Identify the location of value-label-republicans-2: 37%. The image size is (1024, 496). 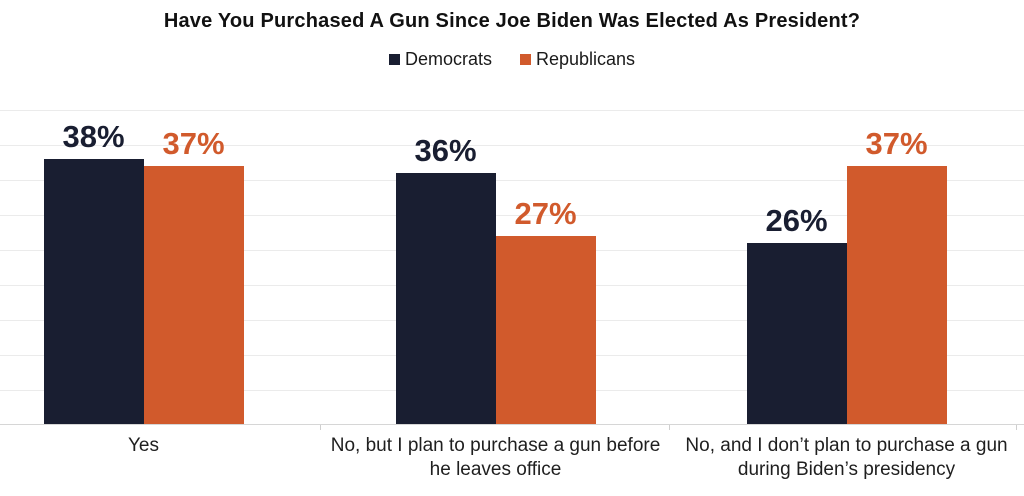
(896, 144).